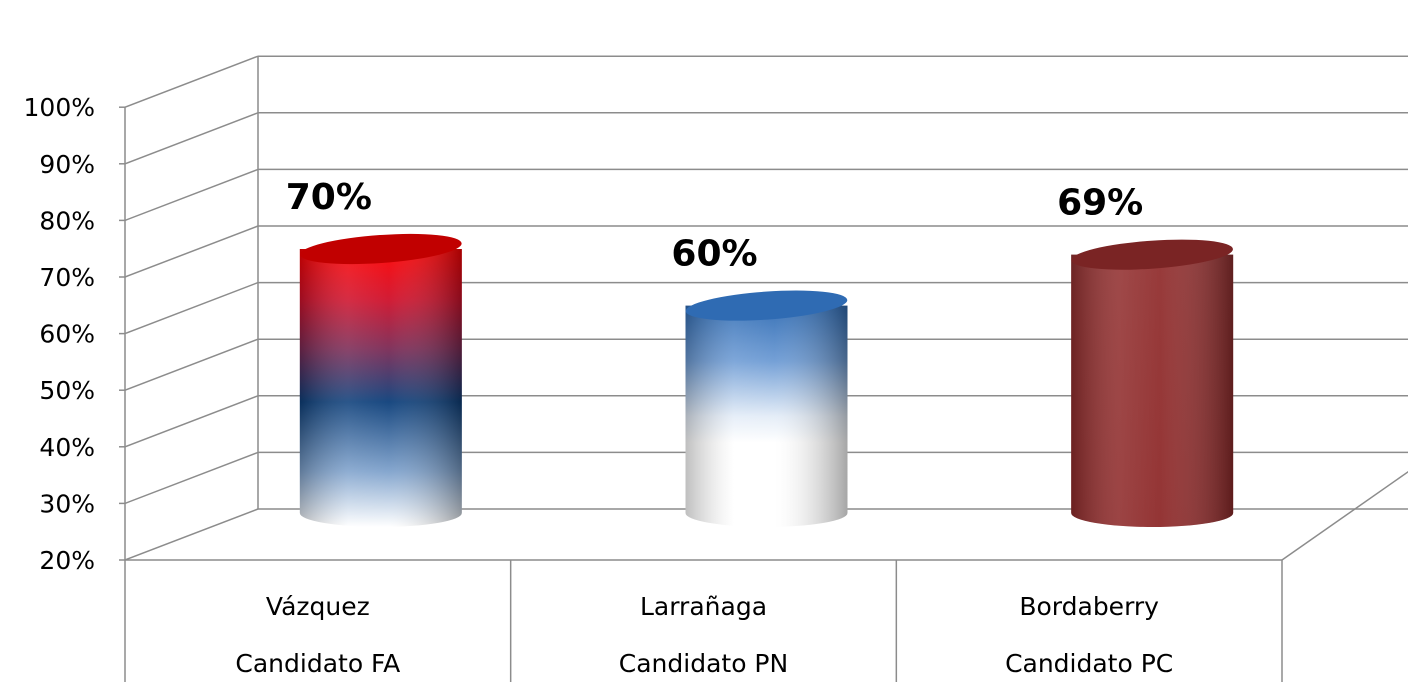  I want to click on y-tick-label: 90%, so click(67, 164).